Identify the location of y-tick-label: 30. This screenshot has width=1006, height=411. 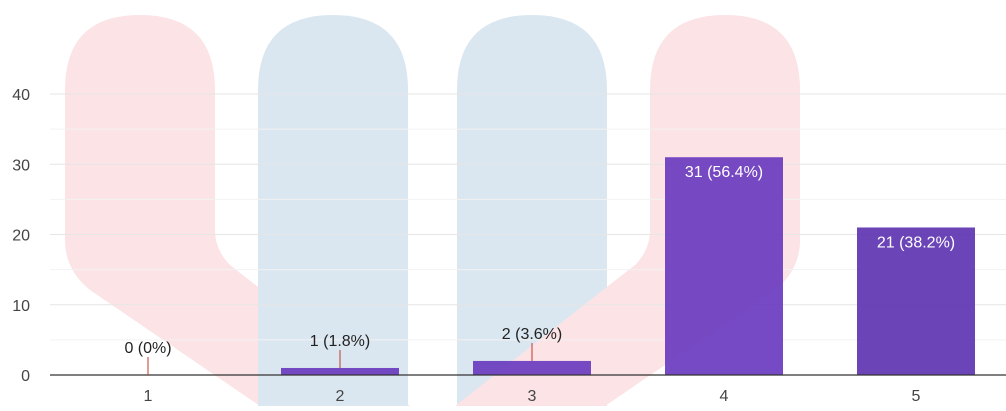
(21, 165).